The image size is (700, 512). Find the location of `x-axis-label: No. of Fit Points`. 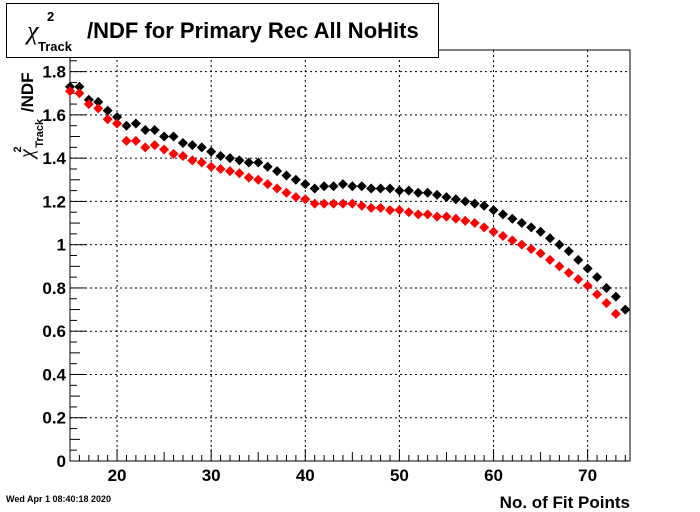

x-axis-label: No. of Fit Points is located at coordinates (565, 502).